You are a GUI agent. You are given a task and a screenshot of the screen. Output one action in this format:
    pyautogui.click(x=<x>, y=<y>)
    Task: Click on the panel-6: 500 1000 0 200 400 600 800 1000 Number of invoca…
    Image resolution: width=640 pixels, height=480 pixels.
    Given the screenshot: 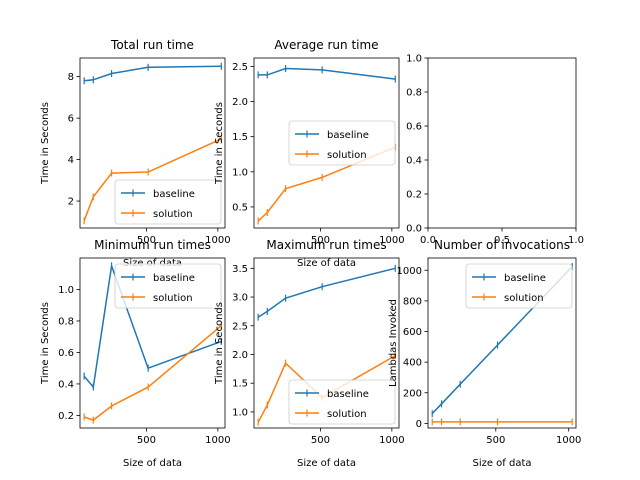 What is the action you would take?
    pyautogui.click(x=484, y=353)
    